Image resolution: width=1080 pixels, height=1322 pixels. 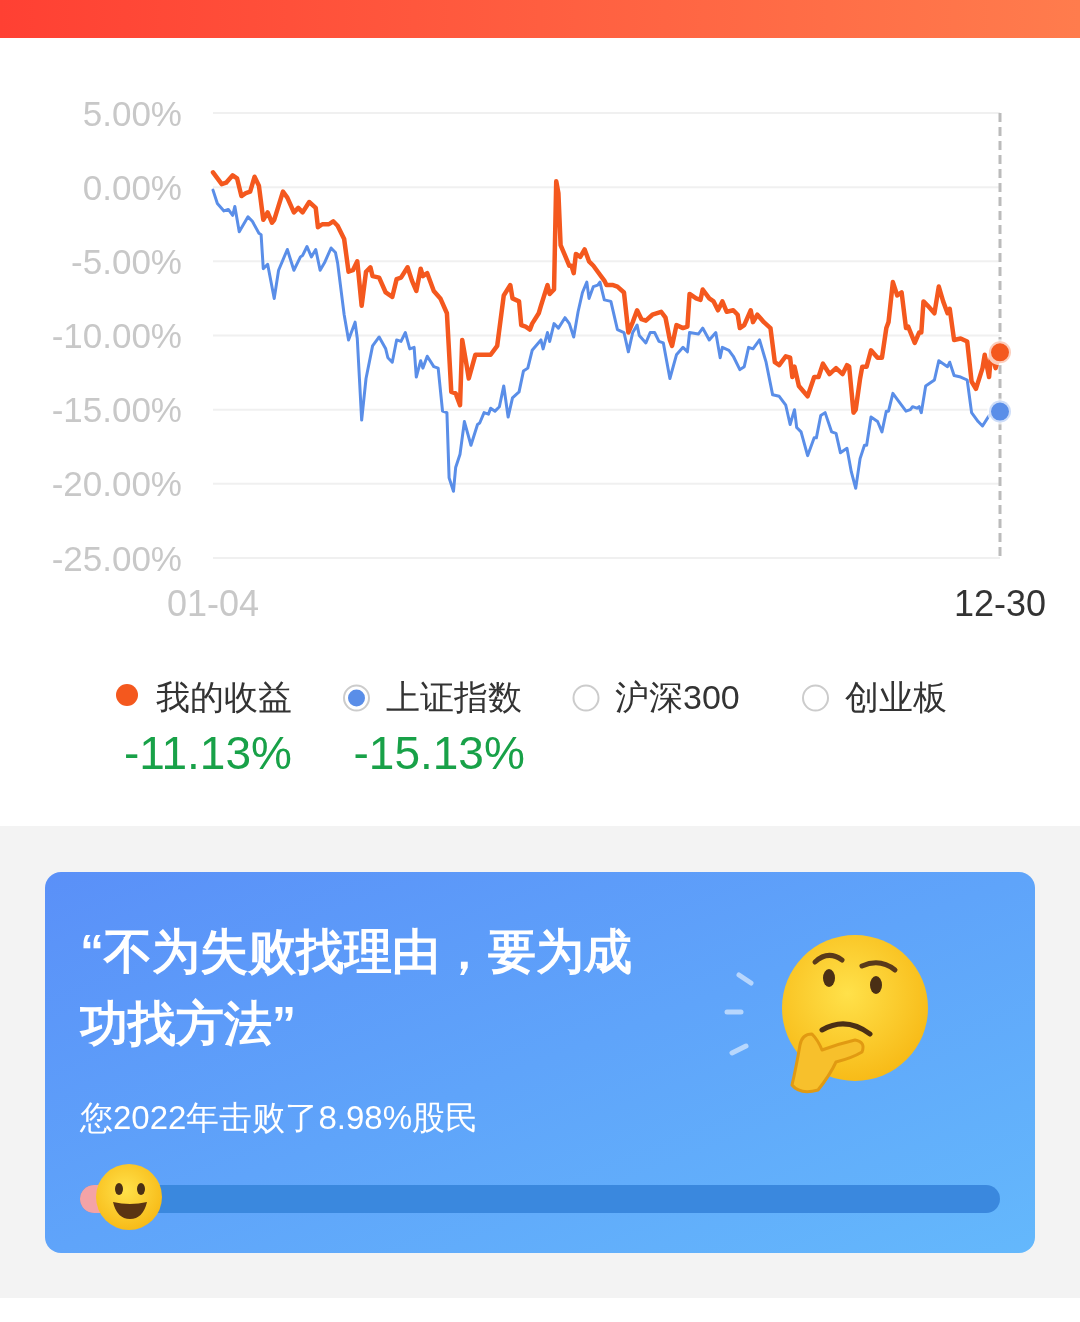 I want to click on text: -11.13%, so click(x=208, y=753).